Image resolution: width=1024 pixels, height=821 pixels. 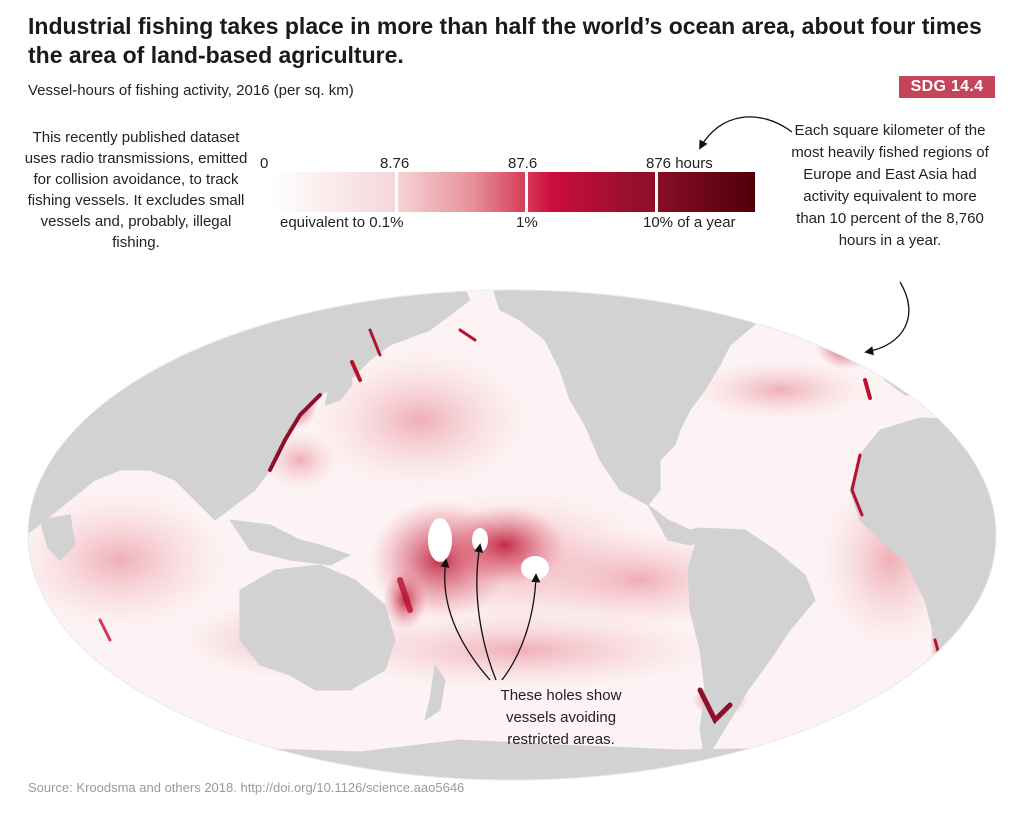 I want to click on greenland, so click(x=815, y=310).